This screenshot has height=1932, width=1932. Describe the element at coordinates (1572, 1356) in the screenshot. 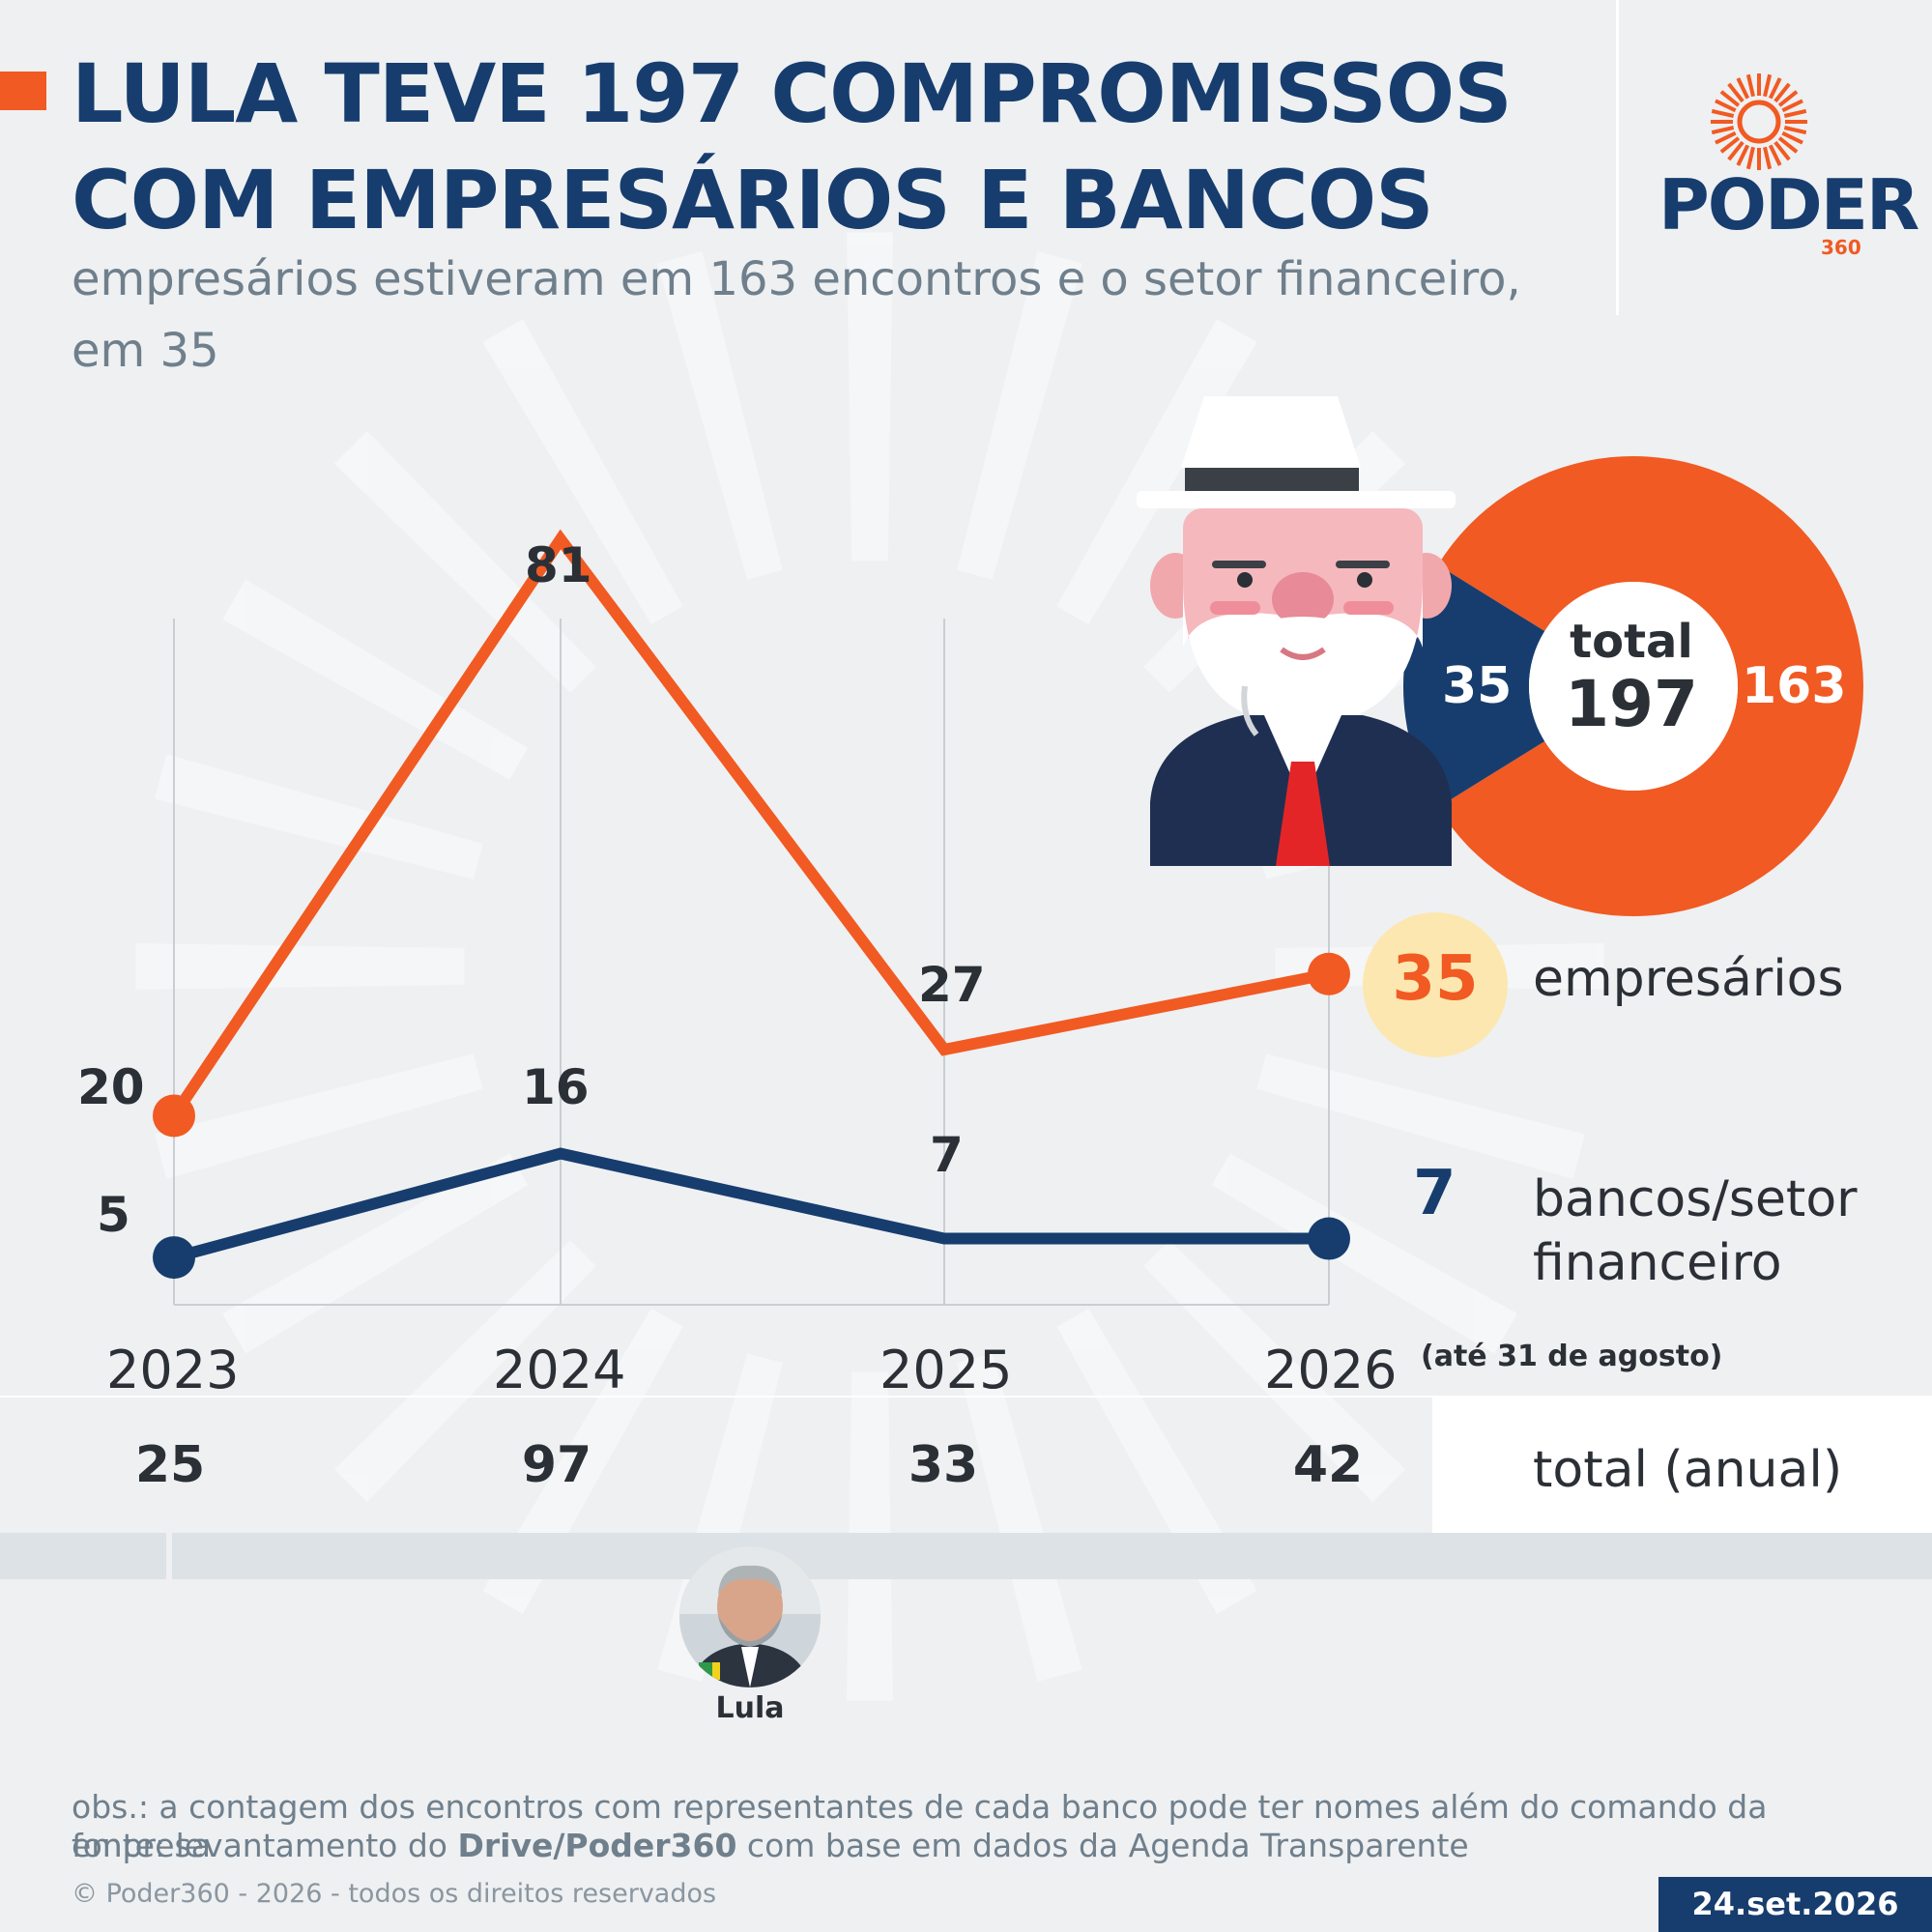

I see `x-tick-note: (até 31 de agosto)` at that location.